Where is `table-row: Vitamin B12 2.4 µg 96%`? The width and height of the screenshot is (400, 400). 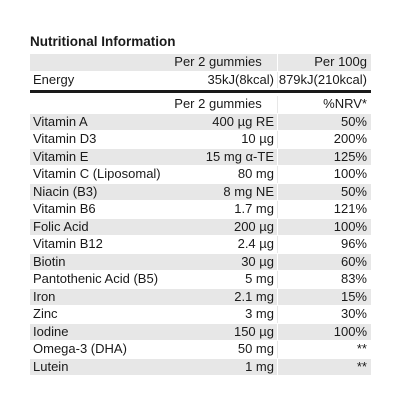
table-row: Vitamin B12 2.4 µg 96% is located at coordinates (200, 244).